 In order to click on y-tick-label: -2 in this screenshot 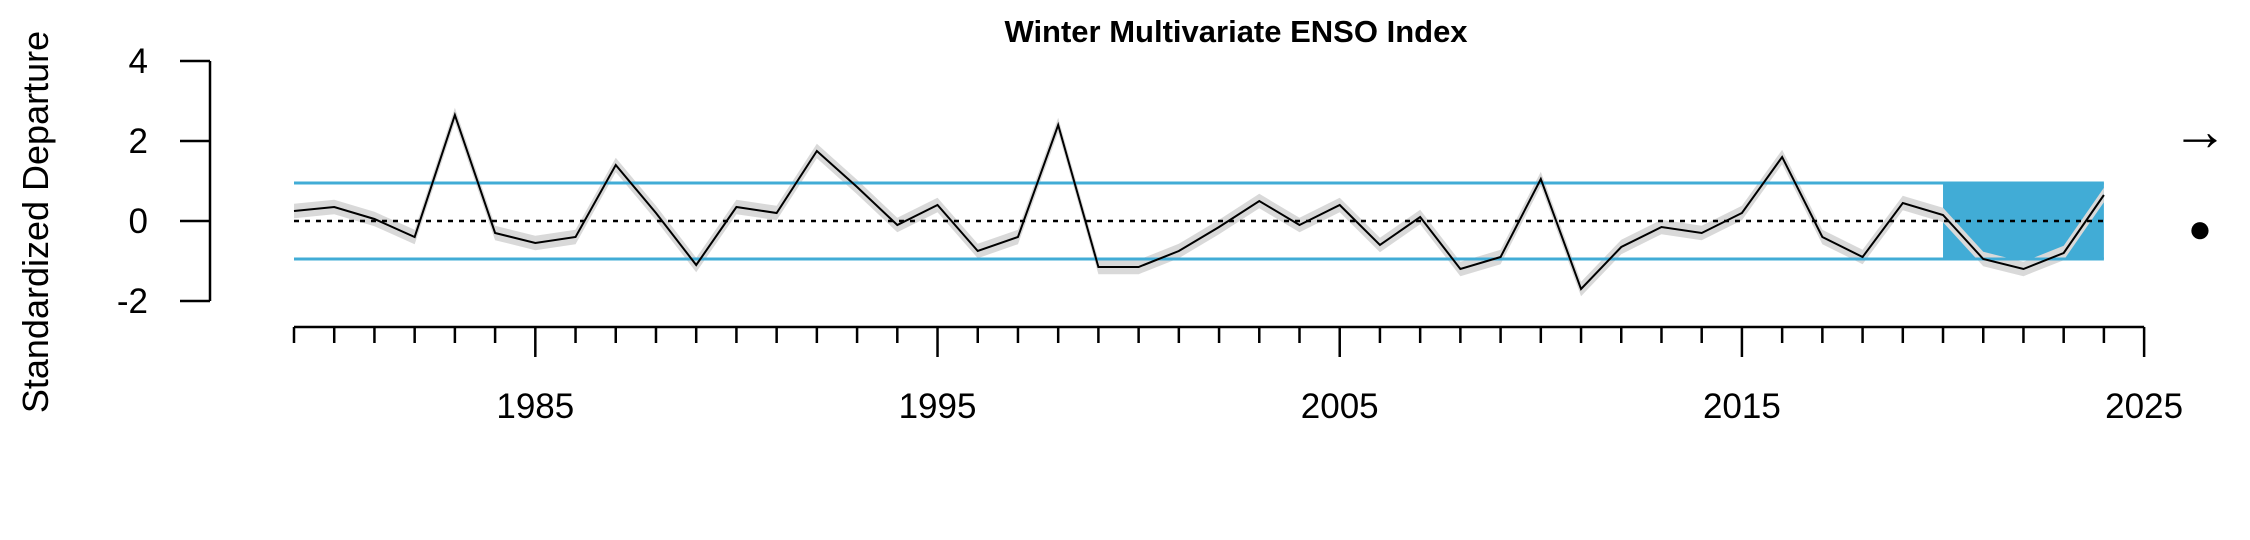, I will do `click(132, 301)`.